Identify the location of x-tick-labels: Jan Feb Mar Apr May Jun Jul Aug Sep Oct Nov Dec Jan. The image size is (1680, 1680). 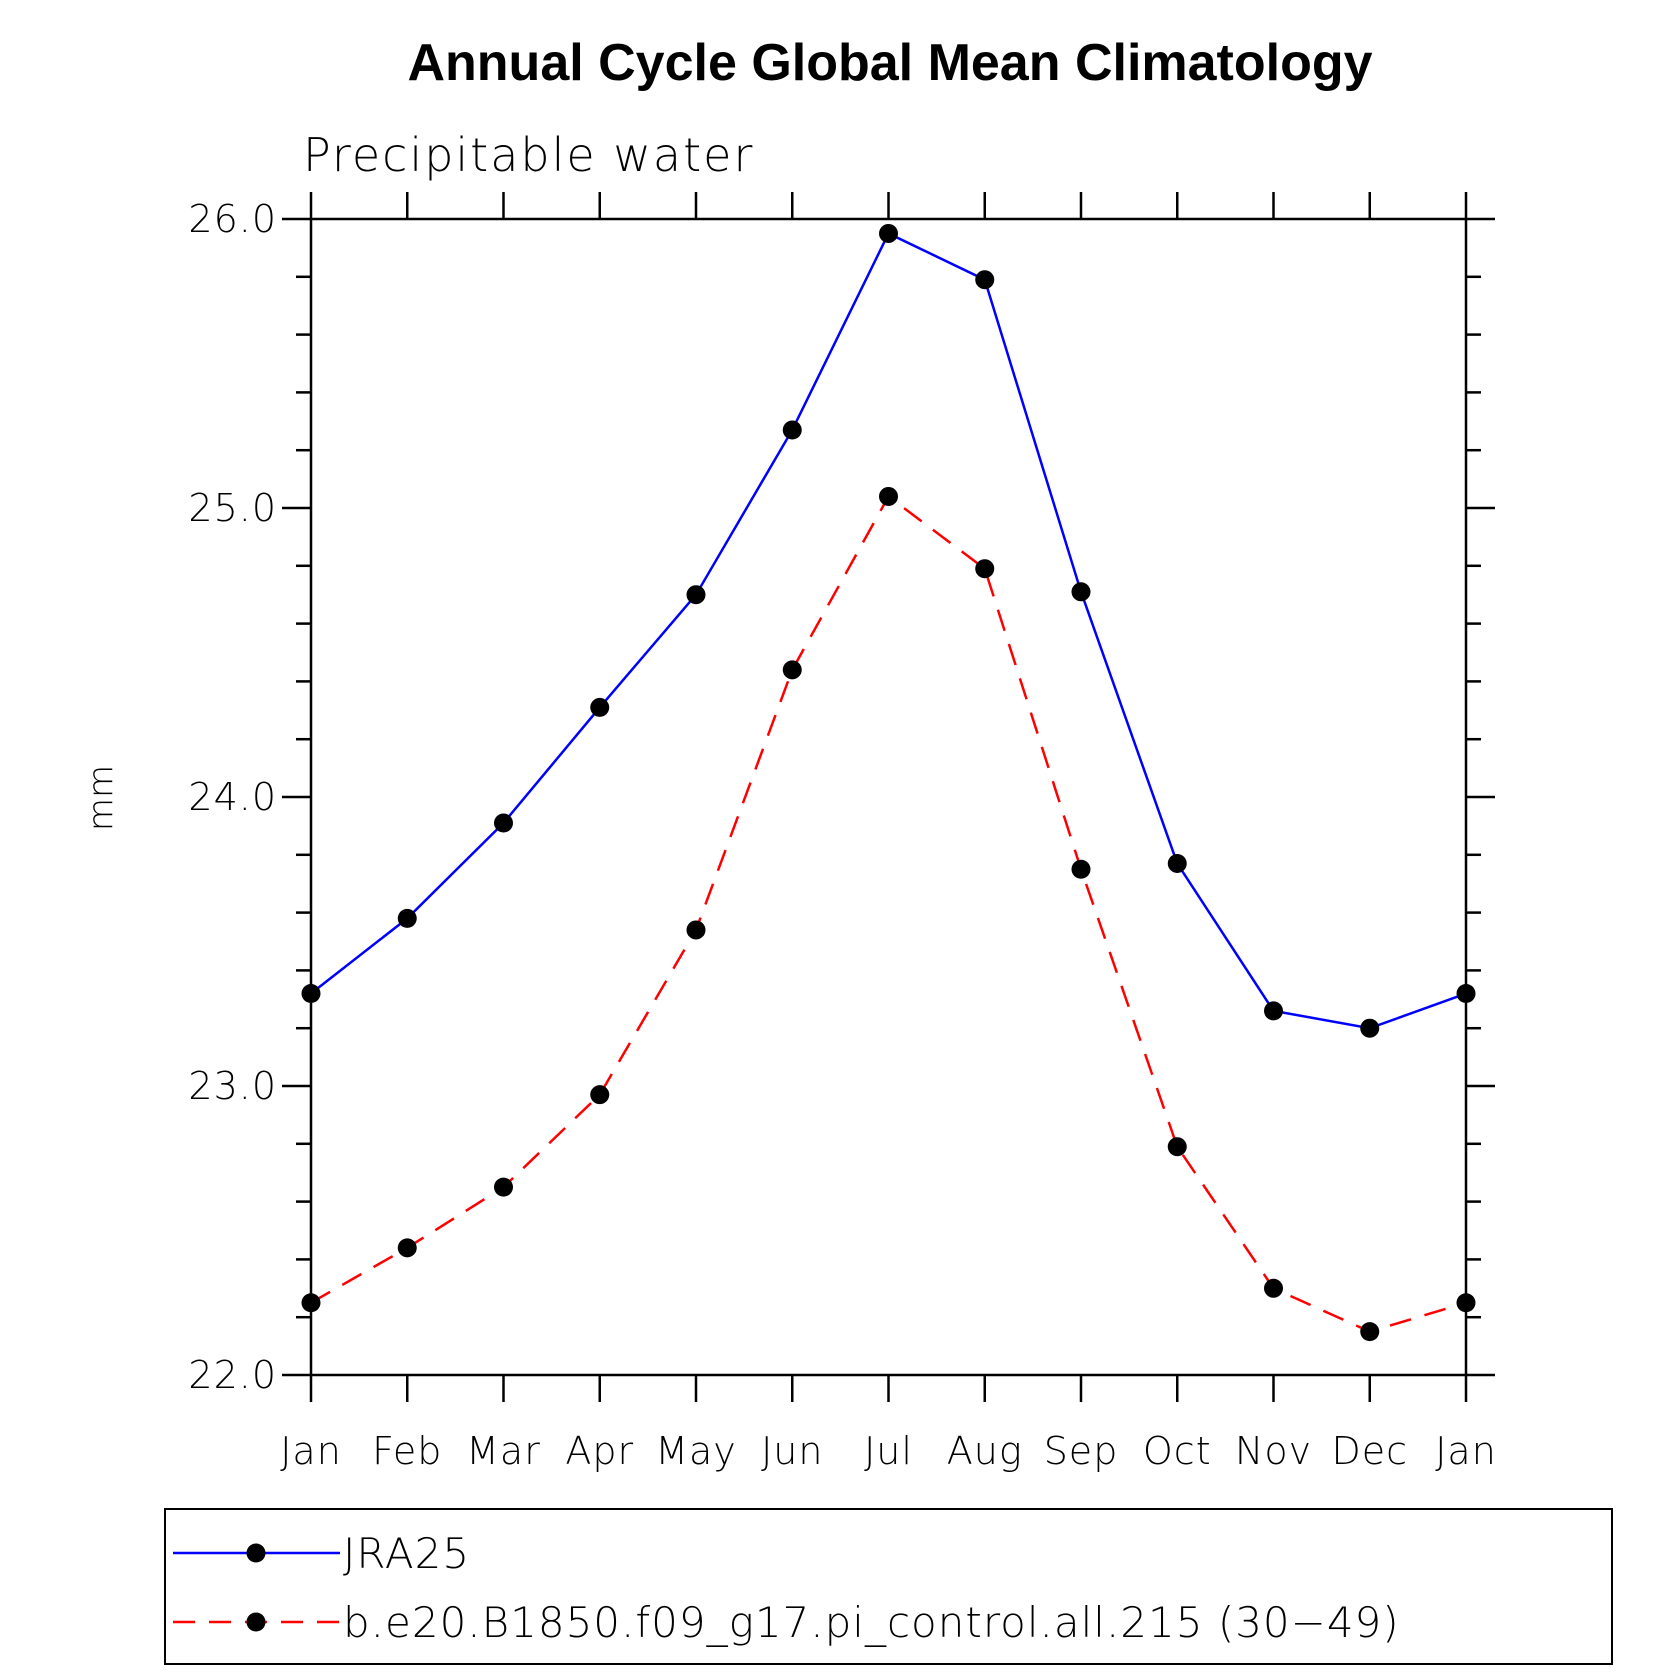
(888, 1451).